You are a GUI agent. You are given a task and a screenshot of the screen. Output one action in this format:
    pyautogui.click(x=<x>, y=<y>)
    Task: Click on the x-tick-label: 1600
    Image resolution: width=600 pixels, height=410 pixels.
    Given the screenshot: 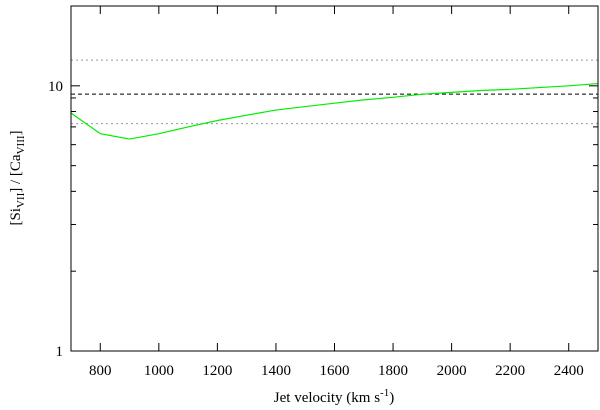 What is the action you would take?
    pyautogui.click(x=335, y=371)
    